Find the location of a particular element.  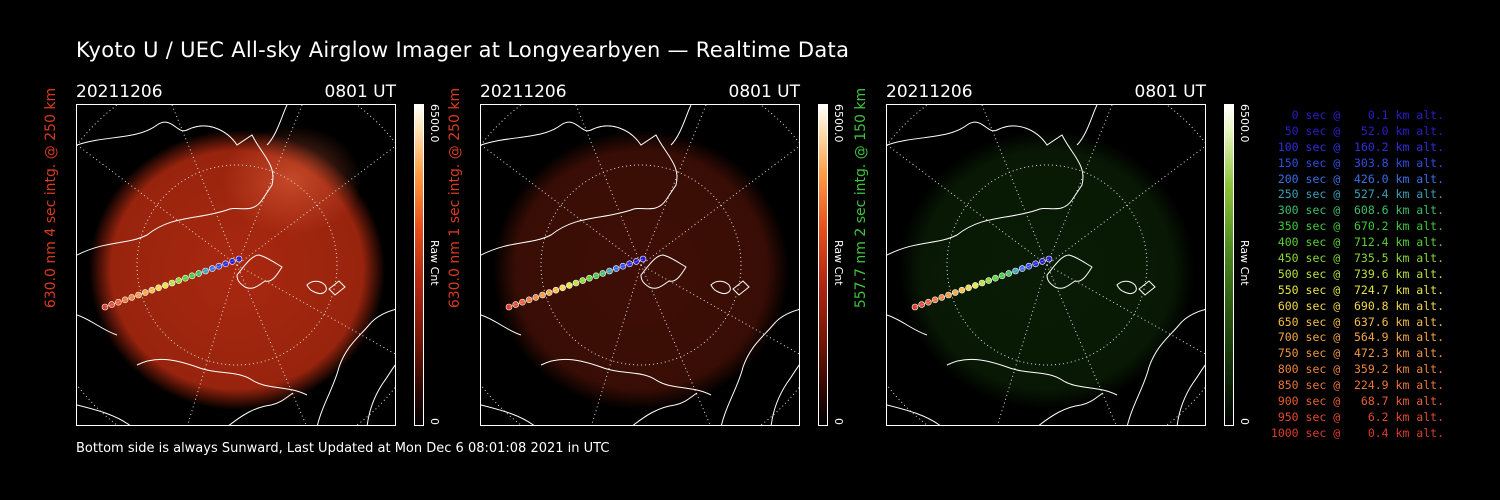

legend-item: 450 sec @ 735.5 km alt. is located at coordinates (1357, 258).